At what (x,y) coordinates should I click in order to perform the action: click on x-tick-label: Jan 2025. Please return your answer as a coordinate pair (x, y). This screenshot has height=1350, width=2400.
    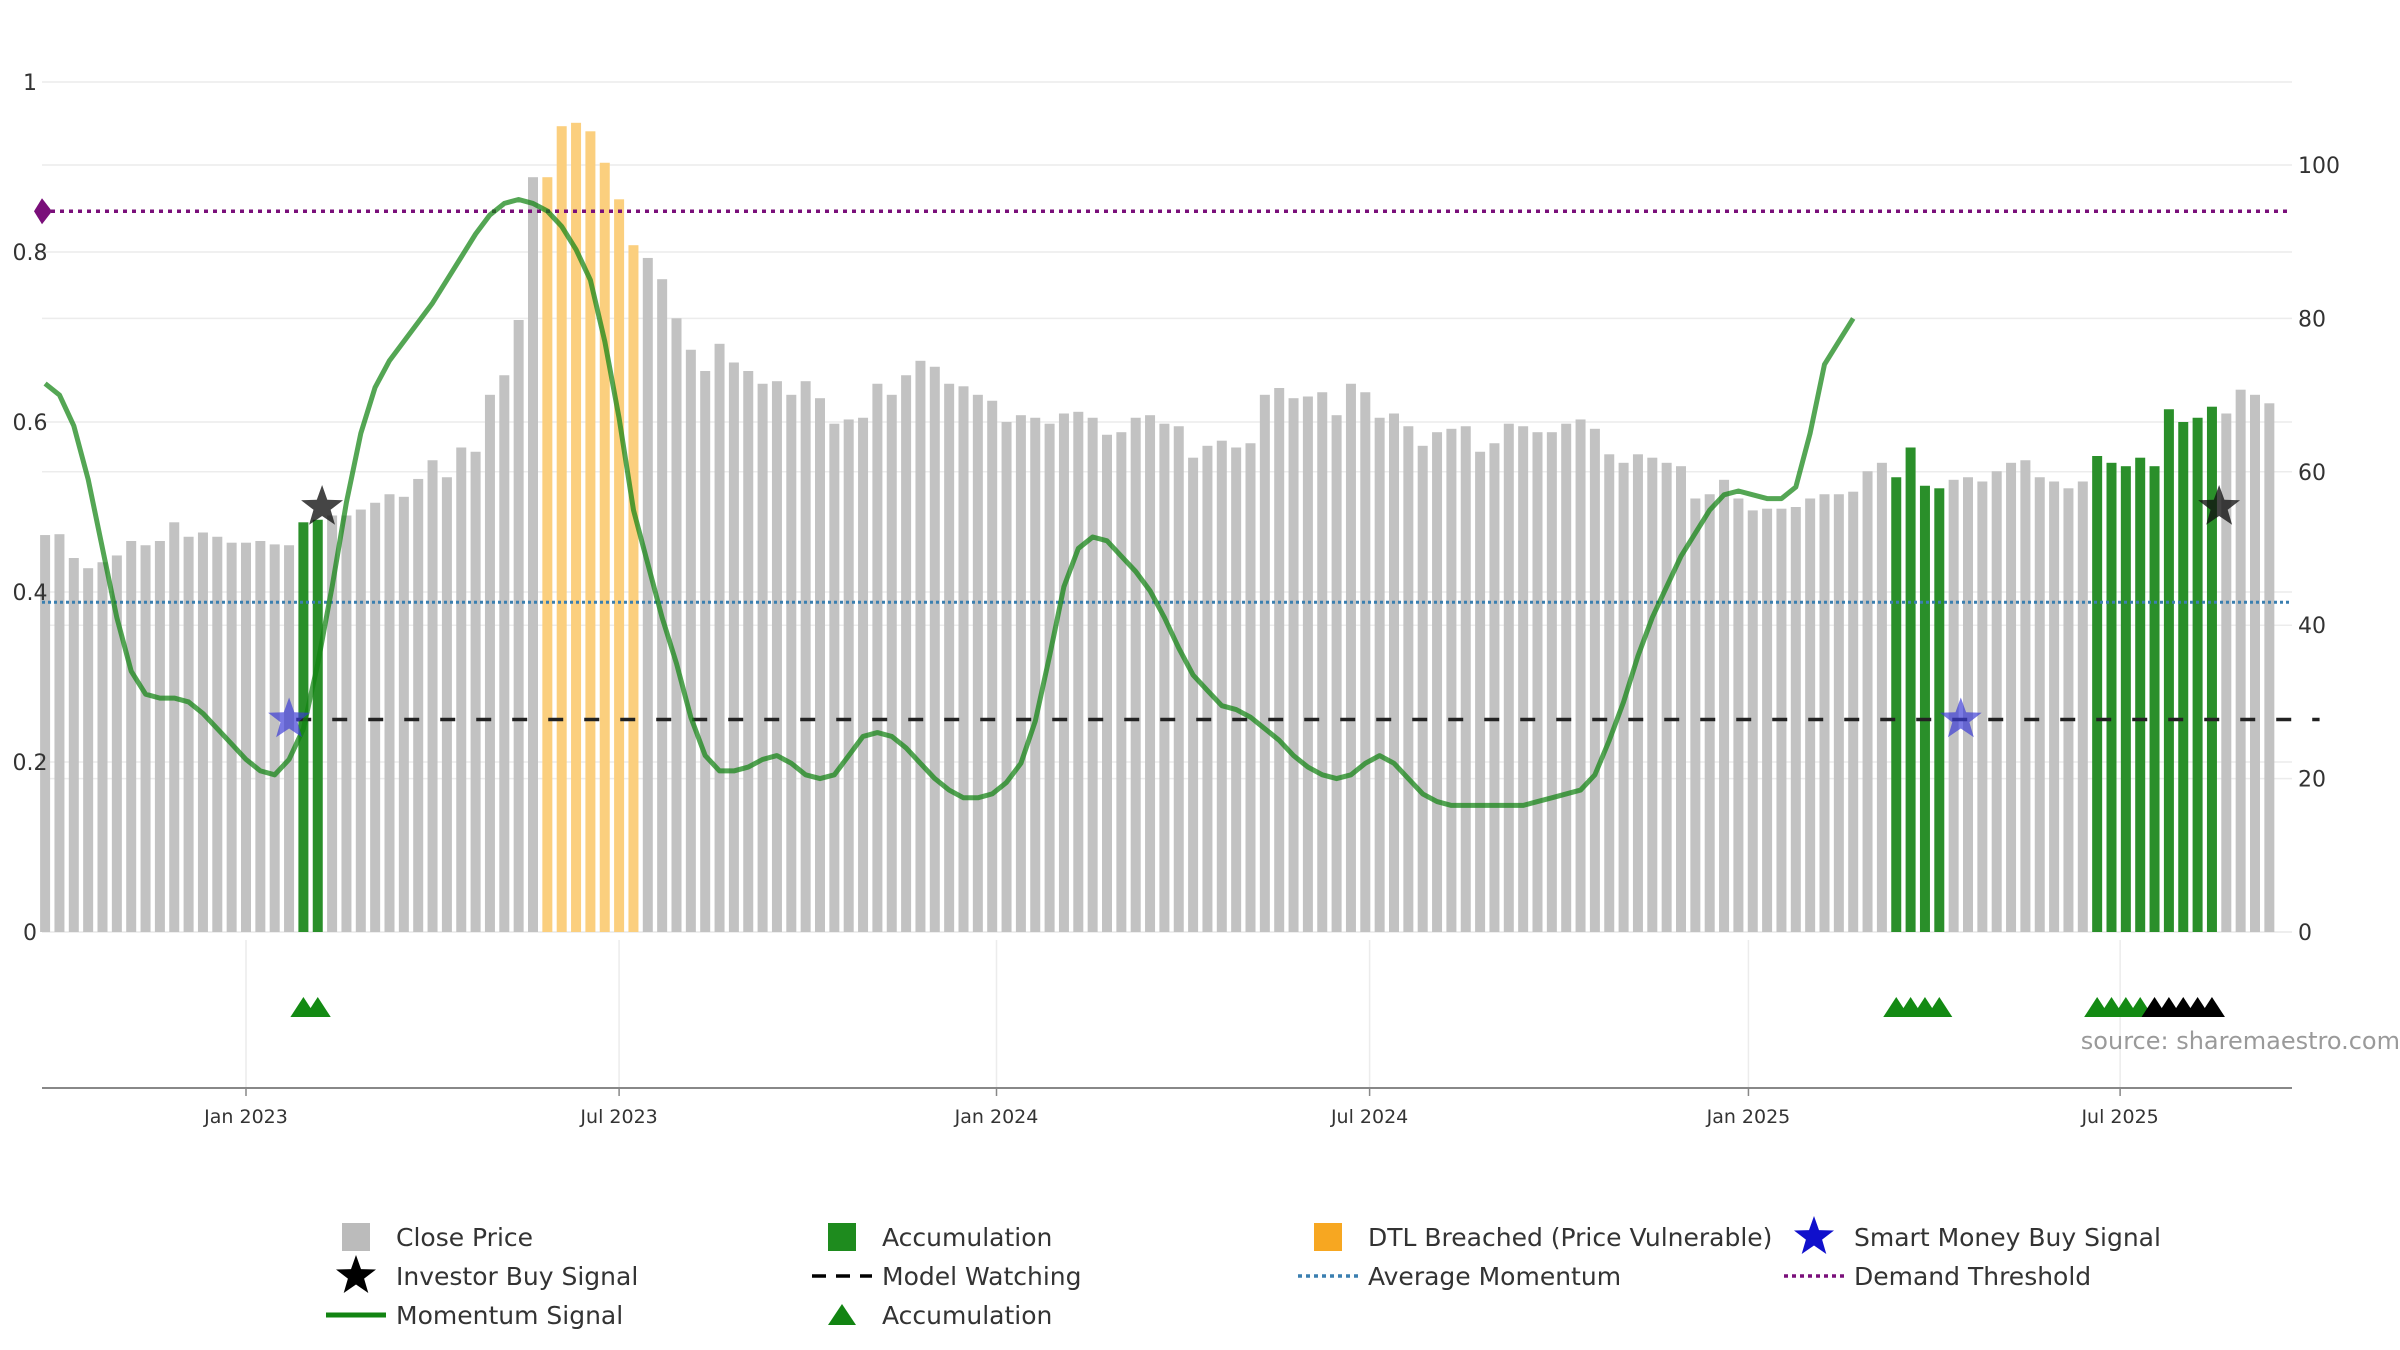
    Looking at the image, I should click on (1748, 1117).